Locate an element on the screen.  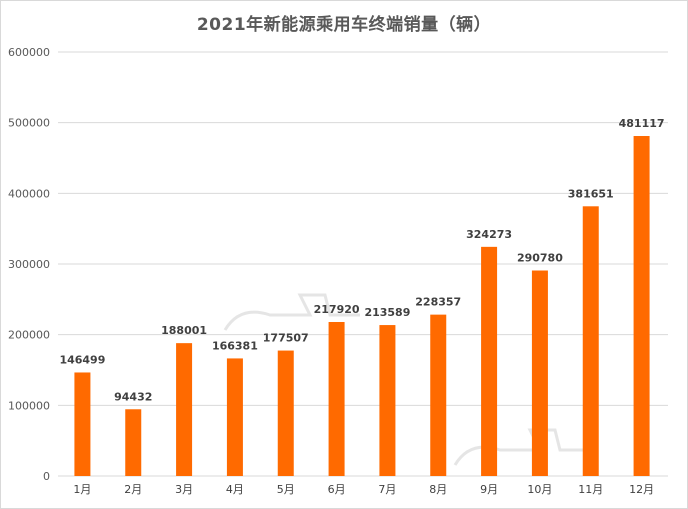
x-tick-label: 12月 is located at coordinates (641, 489).